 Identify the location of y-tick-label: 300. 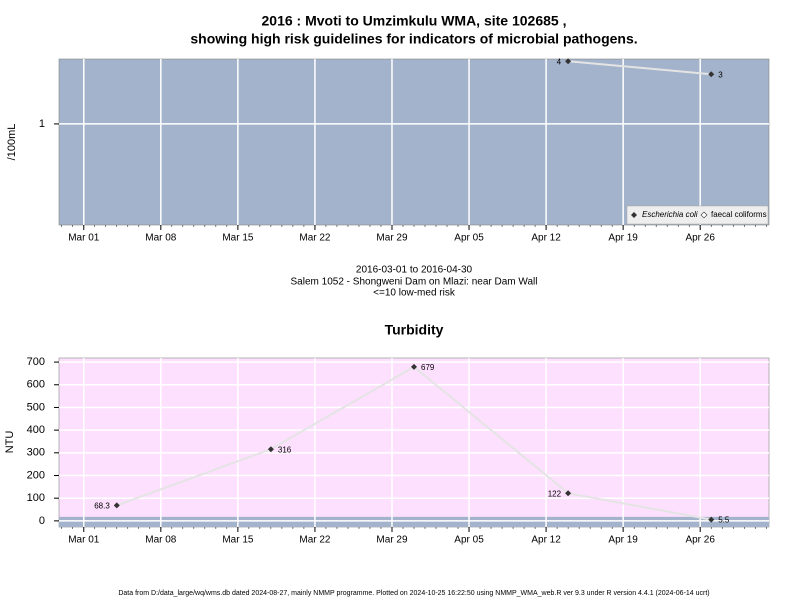
(36, 453).